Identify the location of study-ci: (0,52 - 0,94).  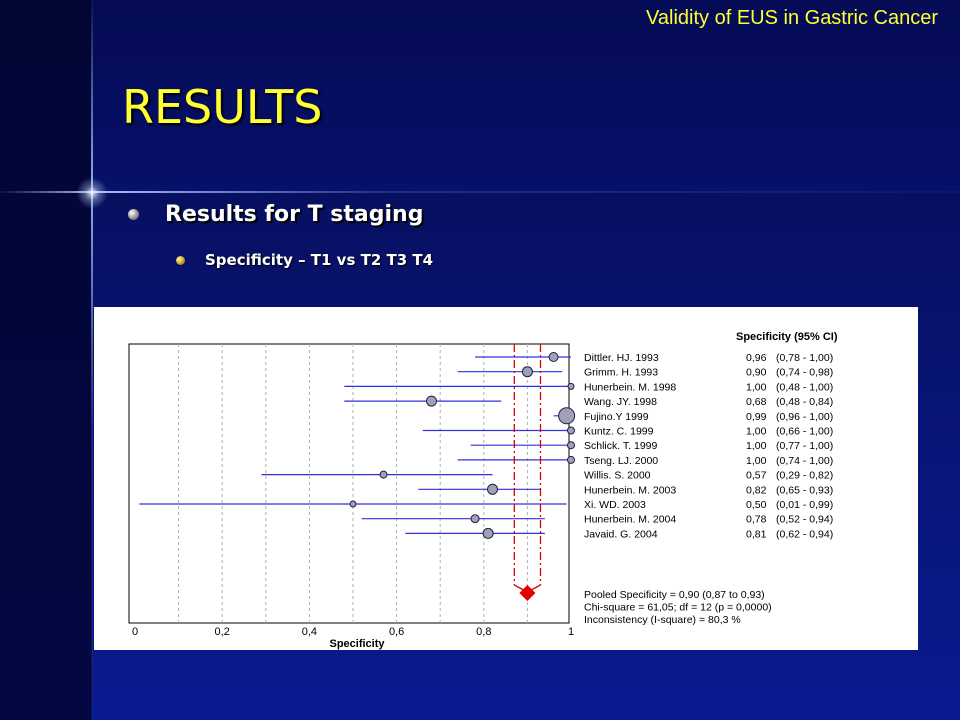
(804, 520).